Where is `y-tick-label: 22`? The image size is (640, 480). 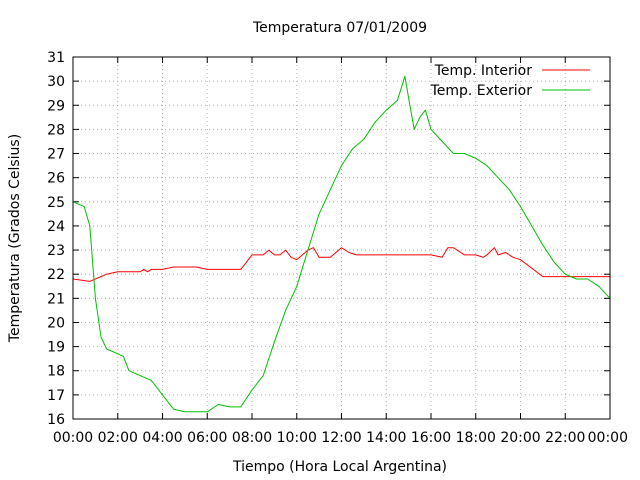
y-tick-label: 22 is located at coordinates (56, 275).